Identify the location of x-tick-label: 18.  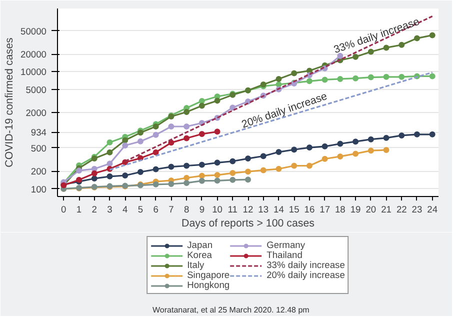
(340, 209).